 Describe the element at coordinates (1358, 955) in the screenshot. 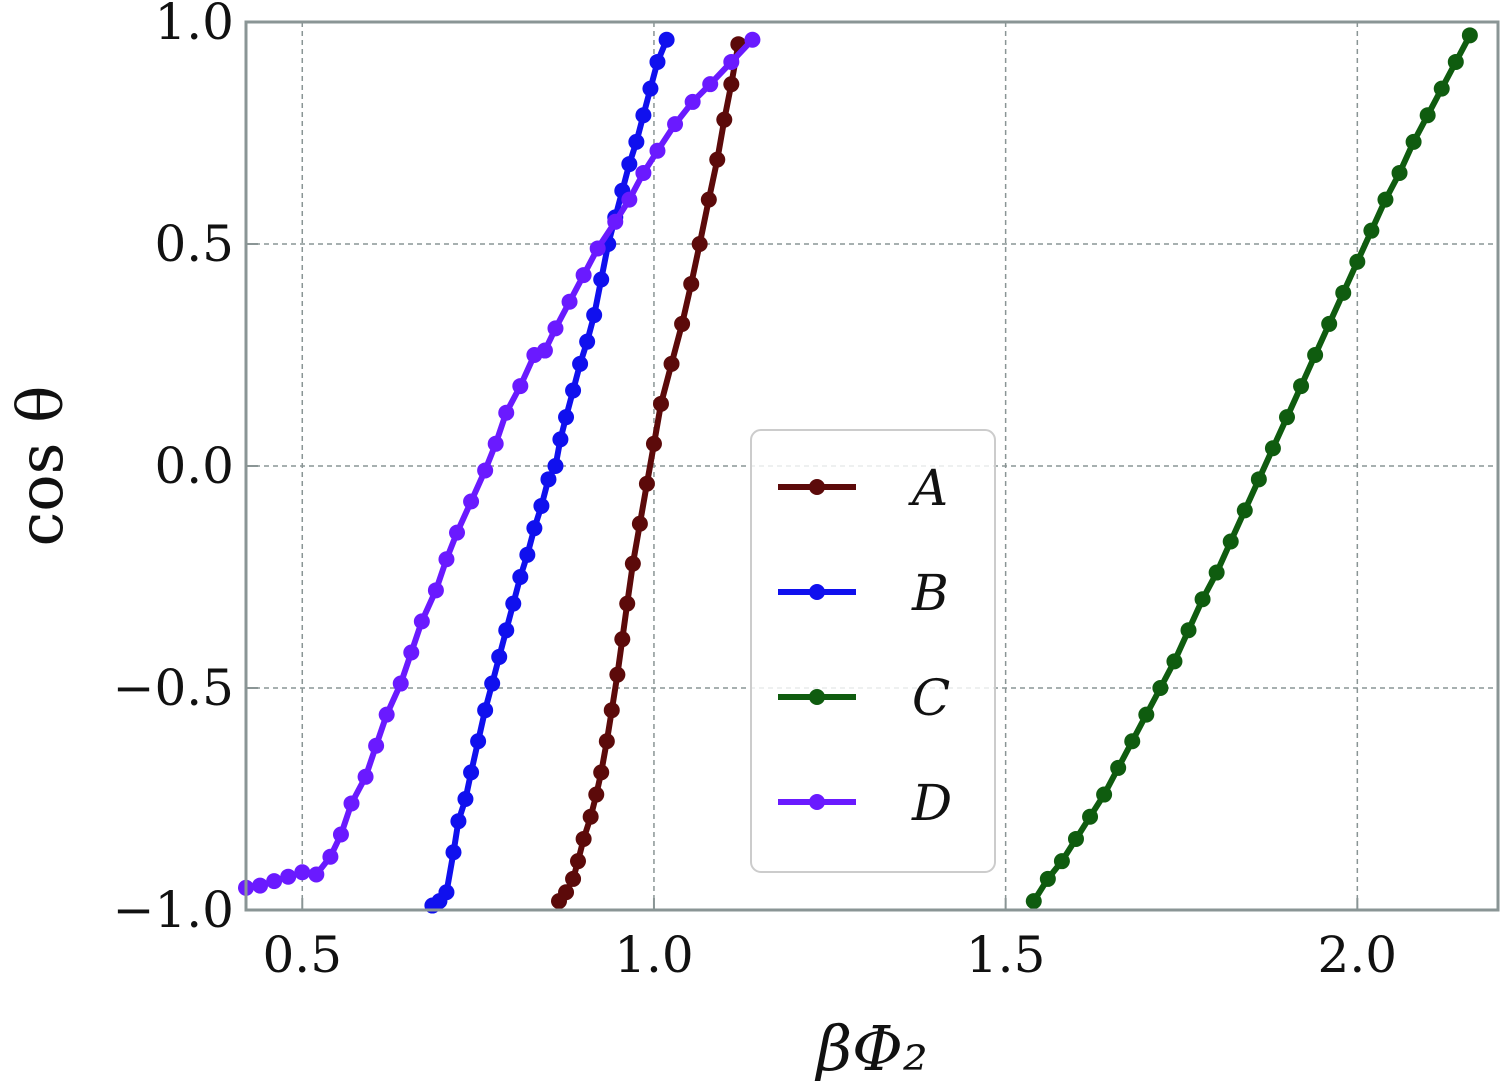

I see `x-tick-label: 2.0` at that location.